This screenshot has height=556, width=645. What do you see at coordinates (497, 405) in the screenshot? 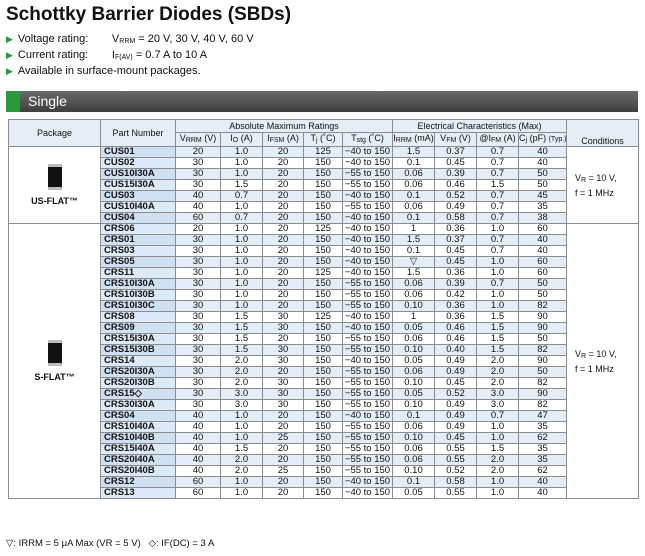
I see `value-cell: 3.0` at bounding box center [497, 405].